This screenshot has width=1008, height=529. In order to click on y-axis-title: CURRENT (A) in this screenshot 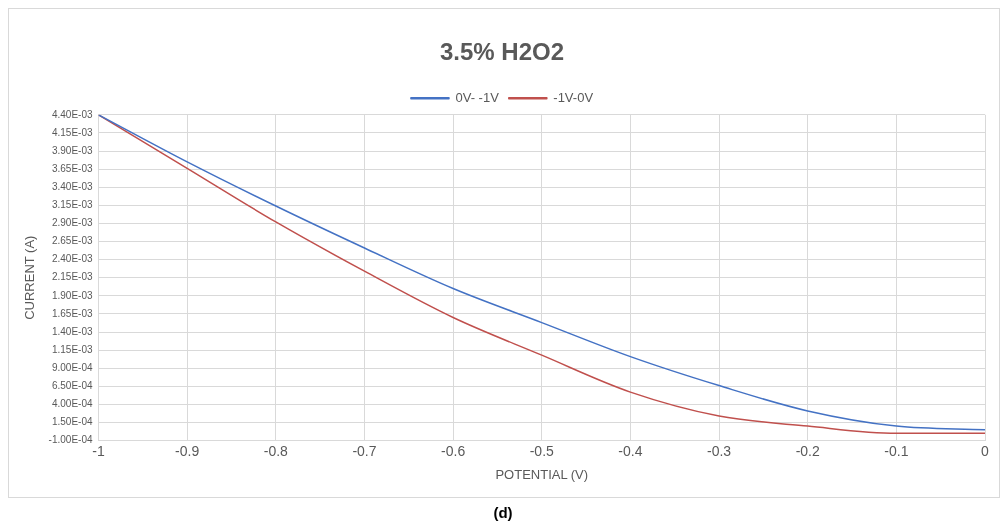, I will do `click(30, 277)`.